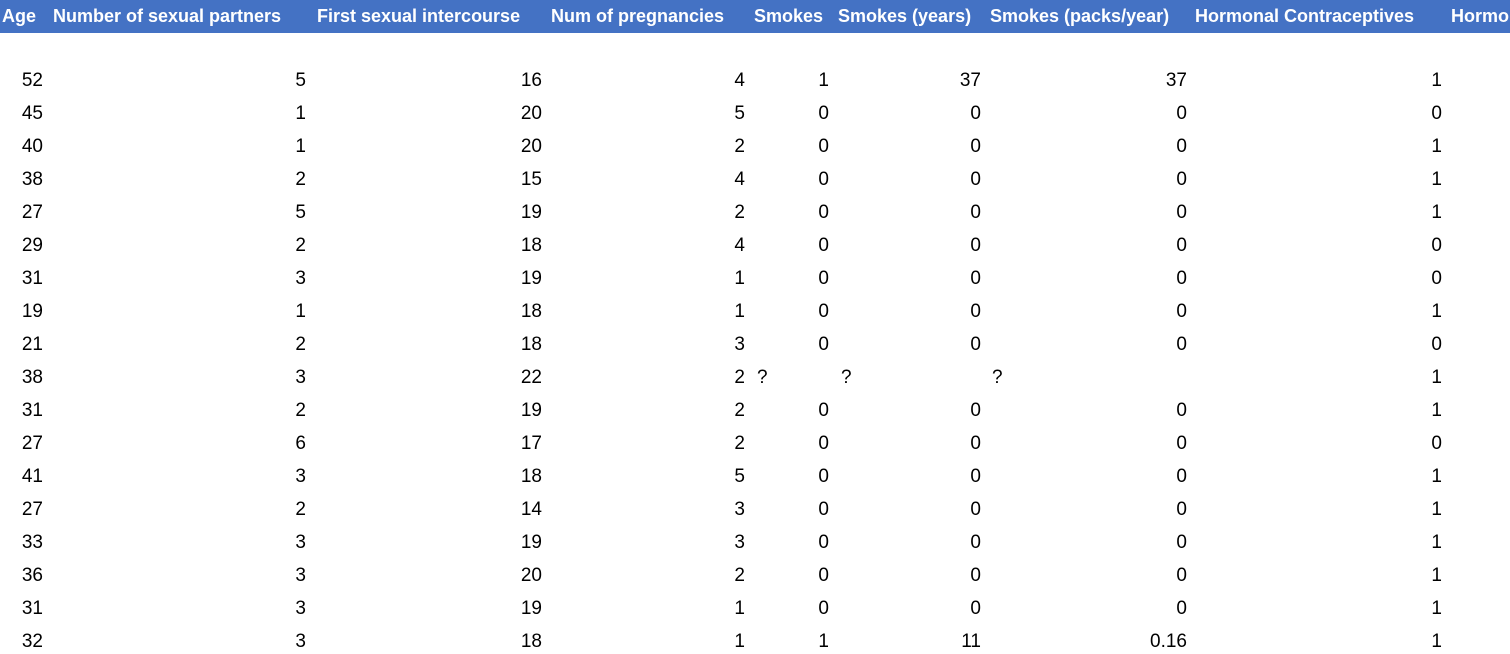 Image resolution: width=1510 pixels, height=654 pixels. Describe the element at coordinates (1127, 639) in the screenshot. I see `table-cell: 0.16` at that location.